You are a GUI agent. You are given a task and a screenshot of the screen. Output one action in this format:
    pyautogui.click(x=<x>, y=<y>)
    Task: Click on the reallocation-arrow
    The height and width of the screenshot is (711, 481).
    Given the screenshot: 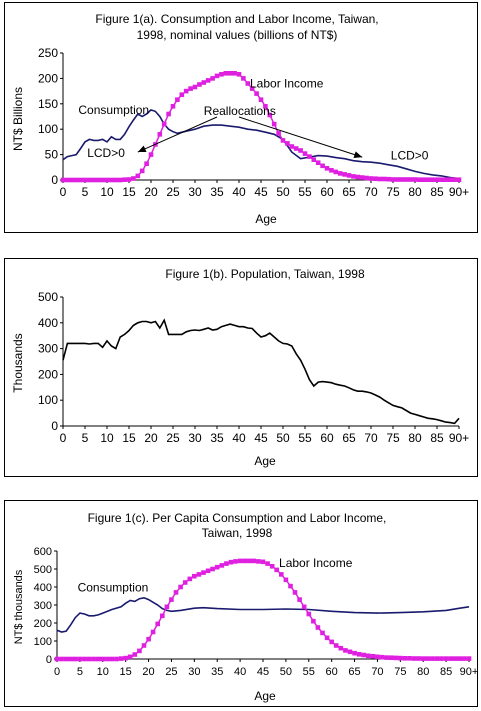 What is the action you would take?
    pyautogui.click(x=300, y=137)
    